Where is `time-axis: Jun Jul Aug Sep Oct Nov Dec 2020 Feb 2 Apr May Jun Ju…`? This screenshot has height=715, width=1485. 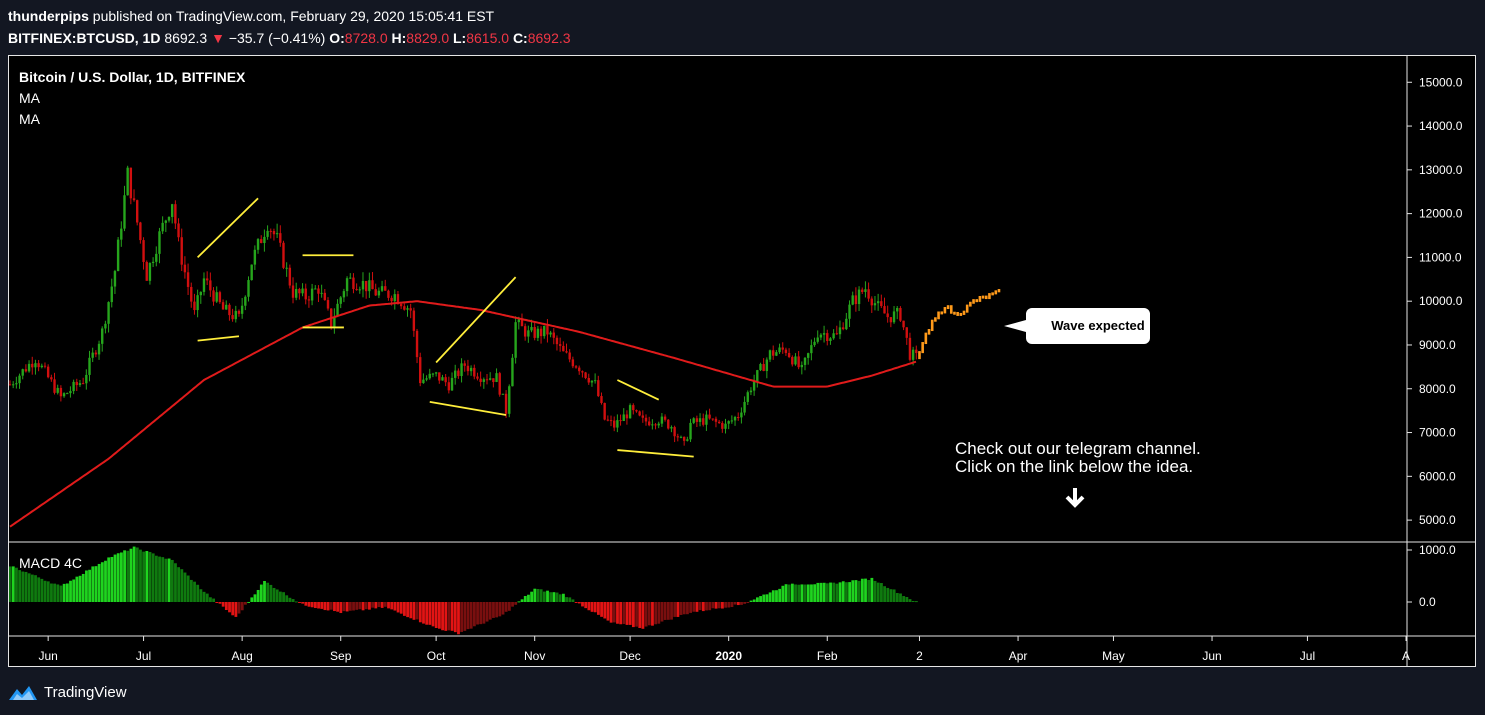
time-axis: Jun Jul Aug Sep Oct Nov Dec 2020 Feb 2 Apr May Jun Ju… is located at coordinates (724, 649).